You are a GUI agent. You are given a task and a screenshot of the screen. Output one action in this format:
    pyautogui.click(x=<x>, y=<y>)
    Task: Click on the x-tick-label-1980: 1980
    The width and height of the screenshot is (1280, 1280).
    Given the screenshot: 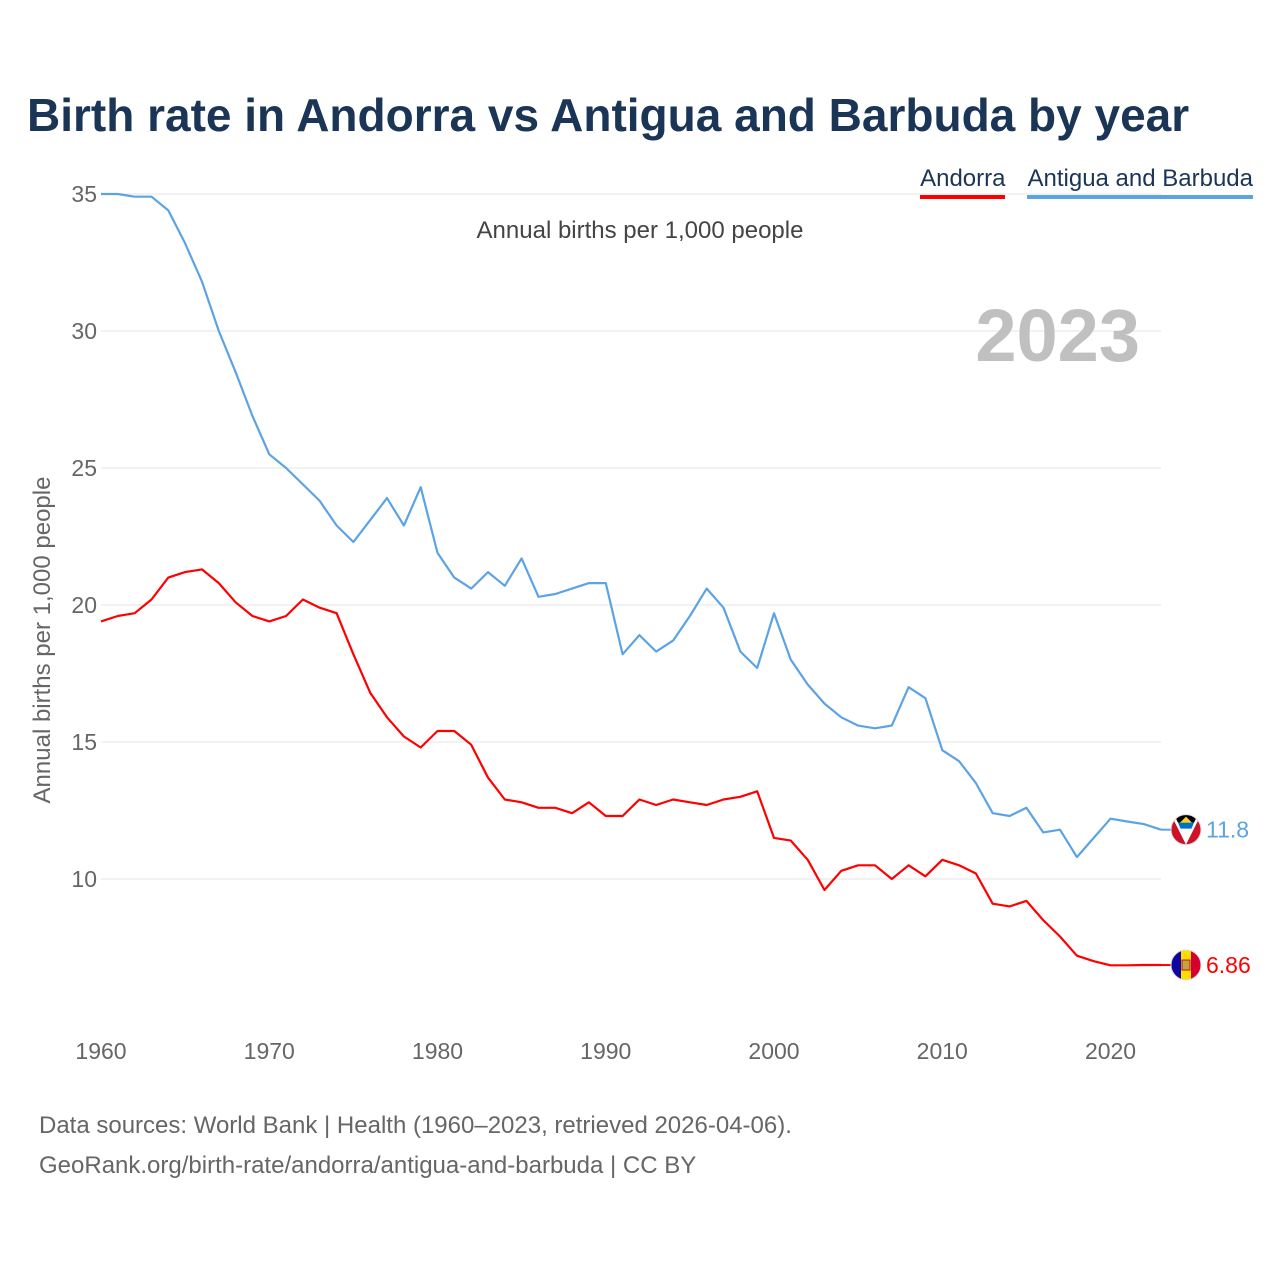 What is the action you would take?
    pyautogui.click(x=437, y=1051)
    